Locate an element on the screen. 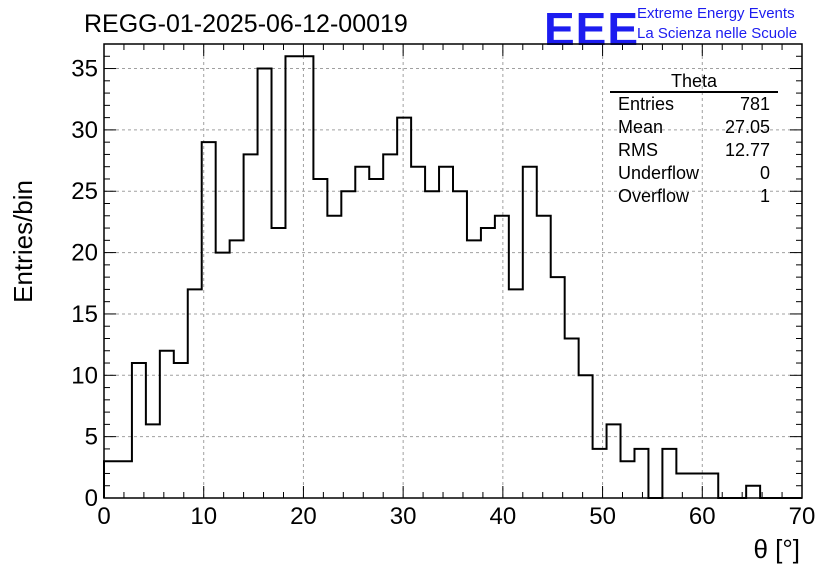 The image size is (836, 572). y-tick-label: 15 is located at coordinates (84, 314).